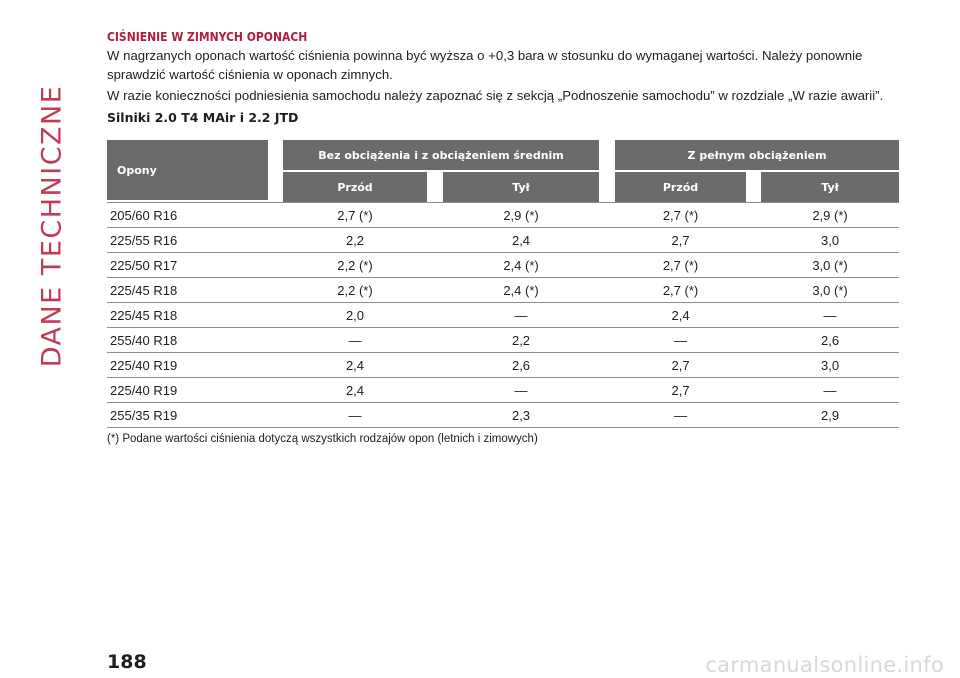 This screenshot has height=678, width=960. I want to click on table-row: 255/35 R19 — 2,3 — 2,9, so click(503, 415).